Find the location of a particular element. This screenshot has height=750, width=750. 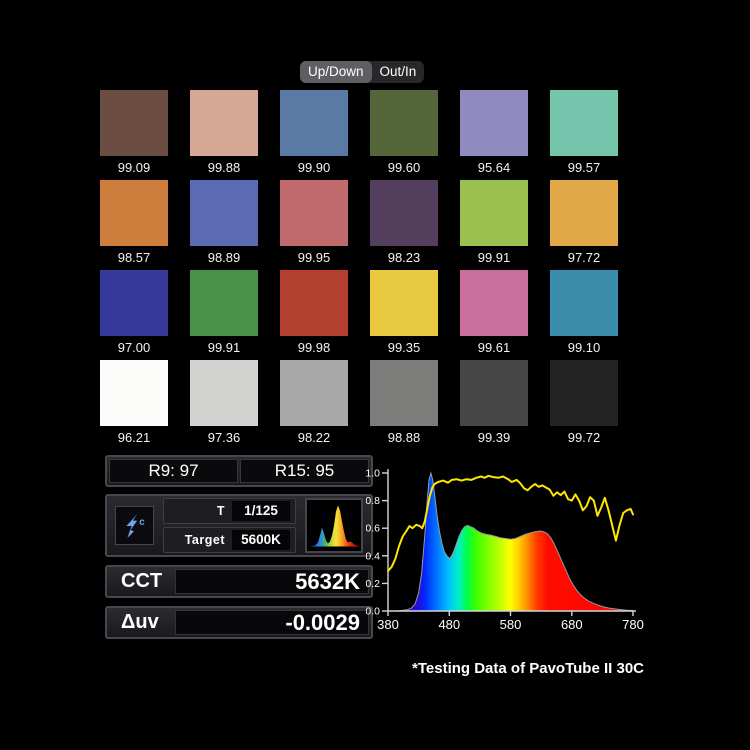

swatch-cell: 99.95 is located at coordinates (314, 225).